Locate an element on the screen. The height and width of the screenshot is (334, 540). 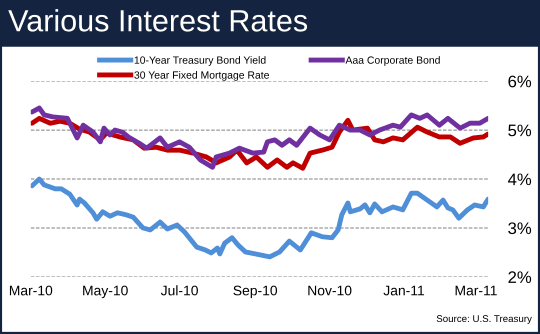
y-tick-label: 5% is located at coordinates (520, 130).